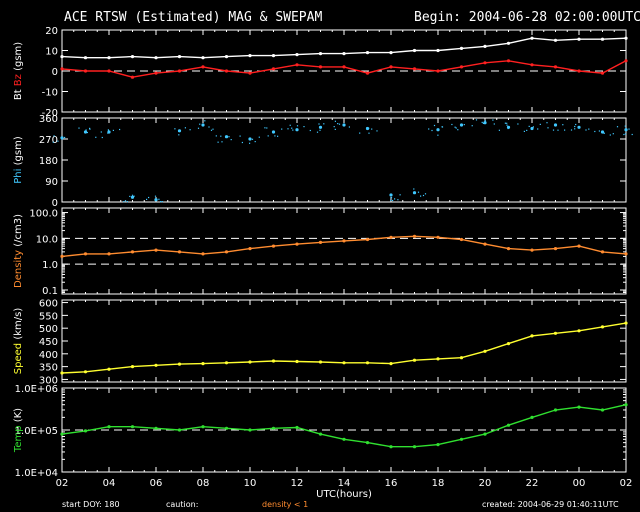 This screenshot has height=512, width=640. Describe the element at coordinates (527, 17) in the screenshot. I see `begin-time: Begin: 2004-06-28 02:00:00UTC` at that location.